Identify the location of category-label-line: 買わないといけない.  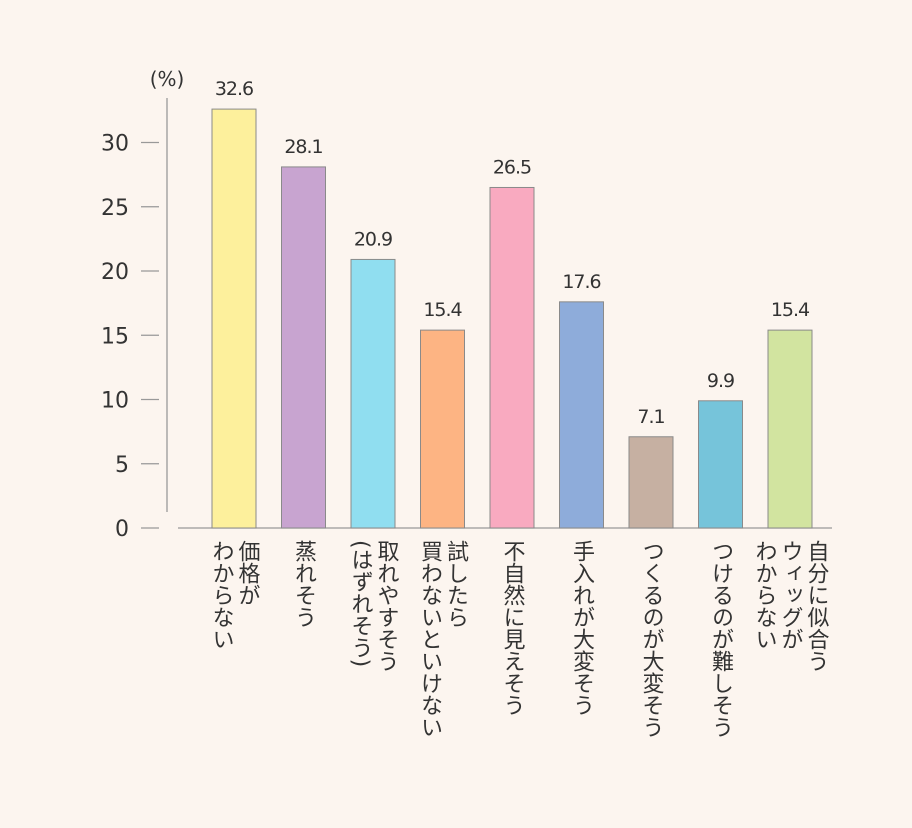
(429, 639).